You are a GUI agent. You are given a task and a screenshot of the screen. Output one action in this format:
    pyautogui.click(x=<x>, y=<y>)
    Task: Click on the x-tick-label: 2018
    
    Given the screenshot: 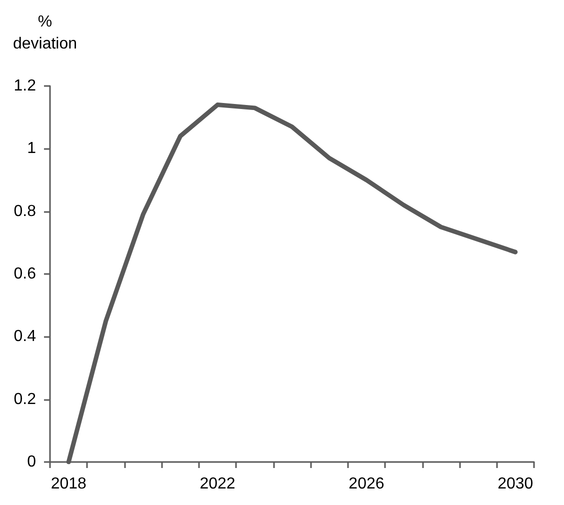 What is the action you would take?
    pyautogui.click(x=68, y=484)
    